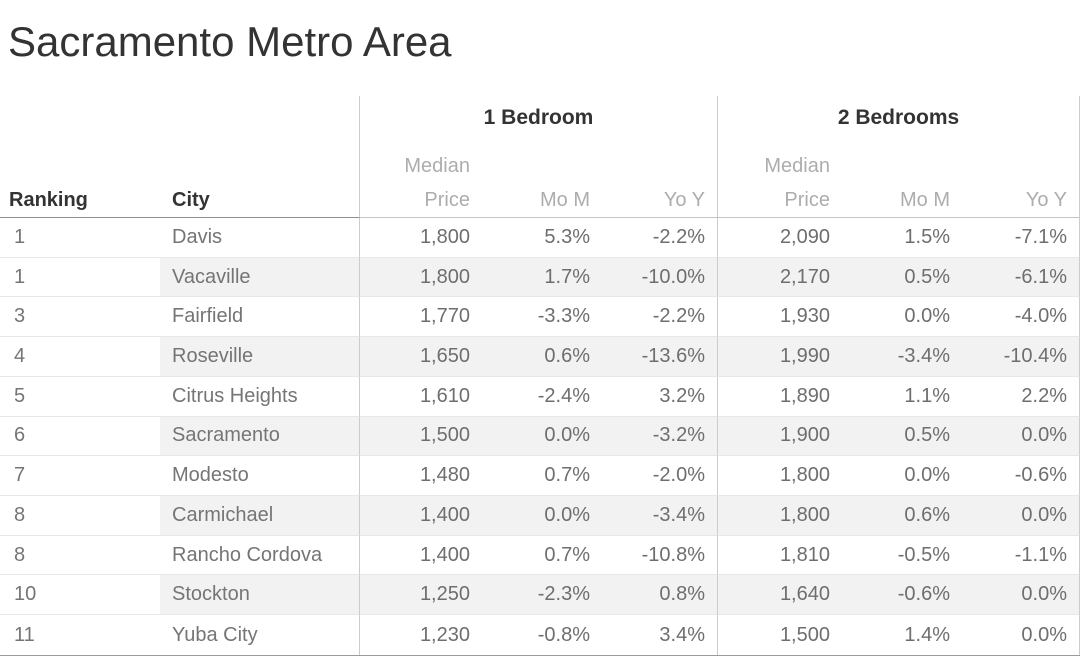 The image size is (1084, 660). What do you see at coordinates (774, 595) in the screenshot?
I see `cell-2br-median-price: 1,640` at bounding box center [774, 595].